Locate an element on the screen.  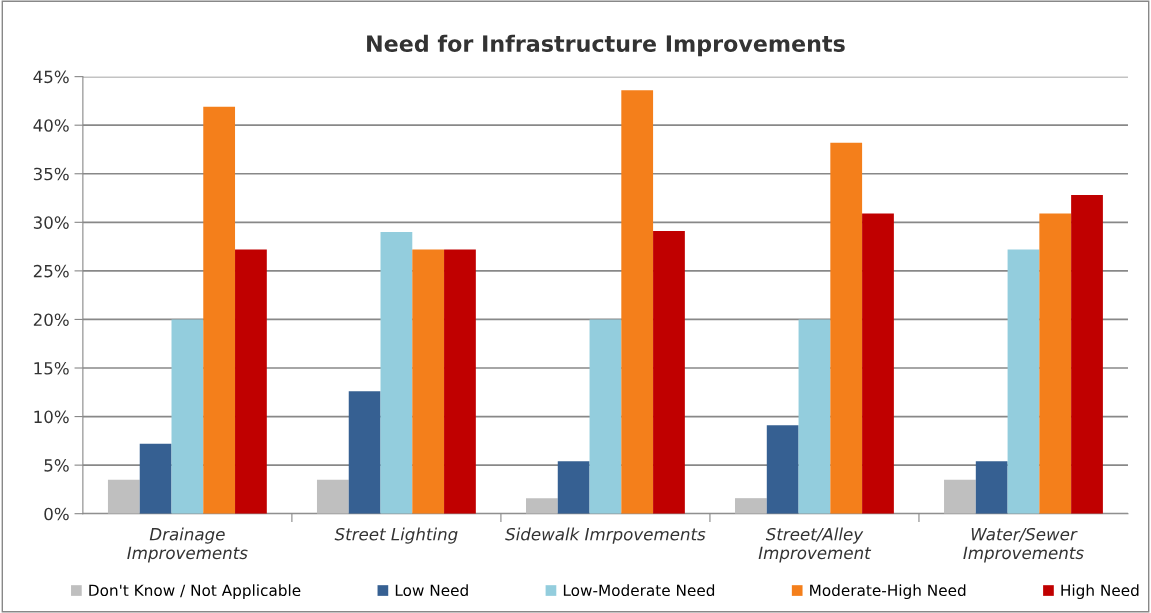
legend-label: Don't Know / Not Applicable is located at coordinates (195, 592).